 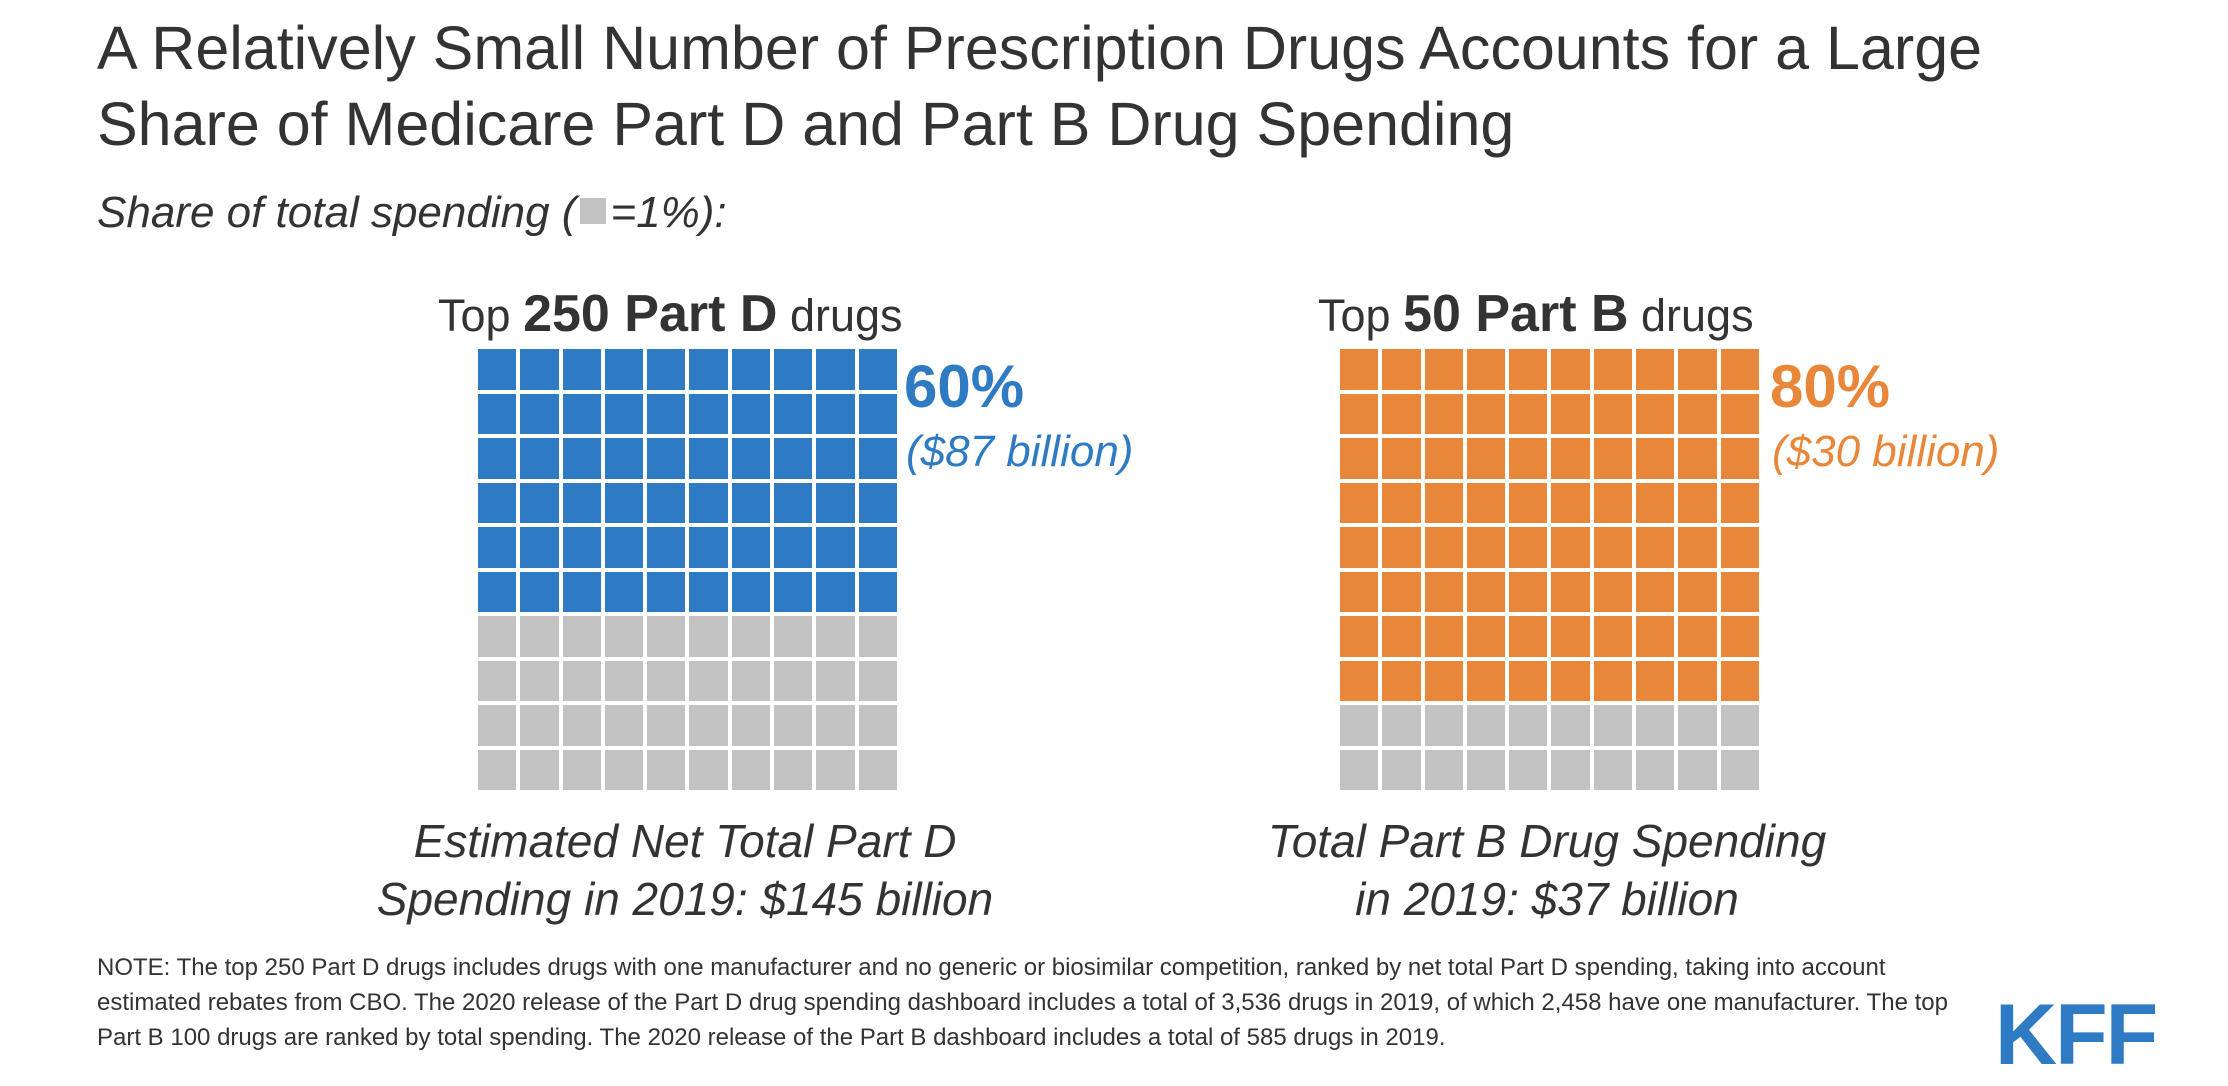 I want to click on panel-title-bold: 50 Part B, so click(x=1516, y=314).